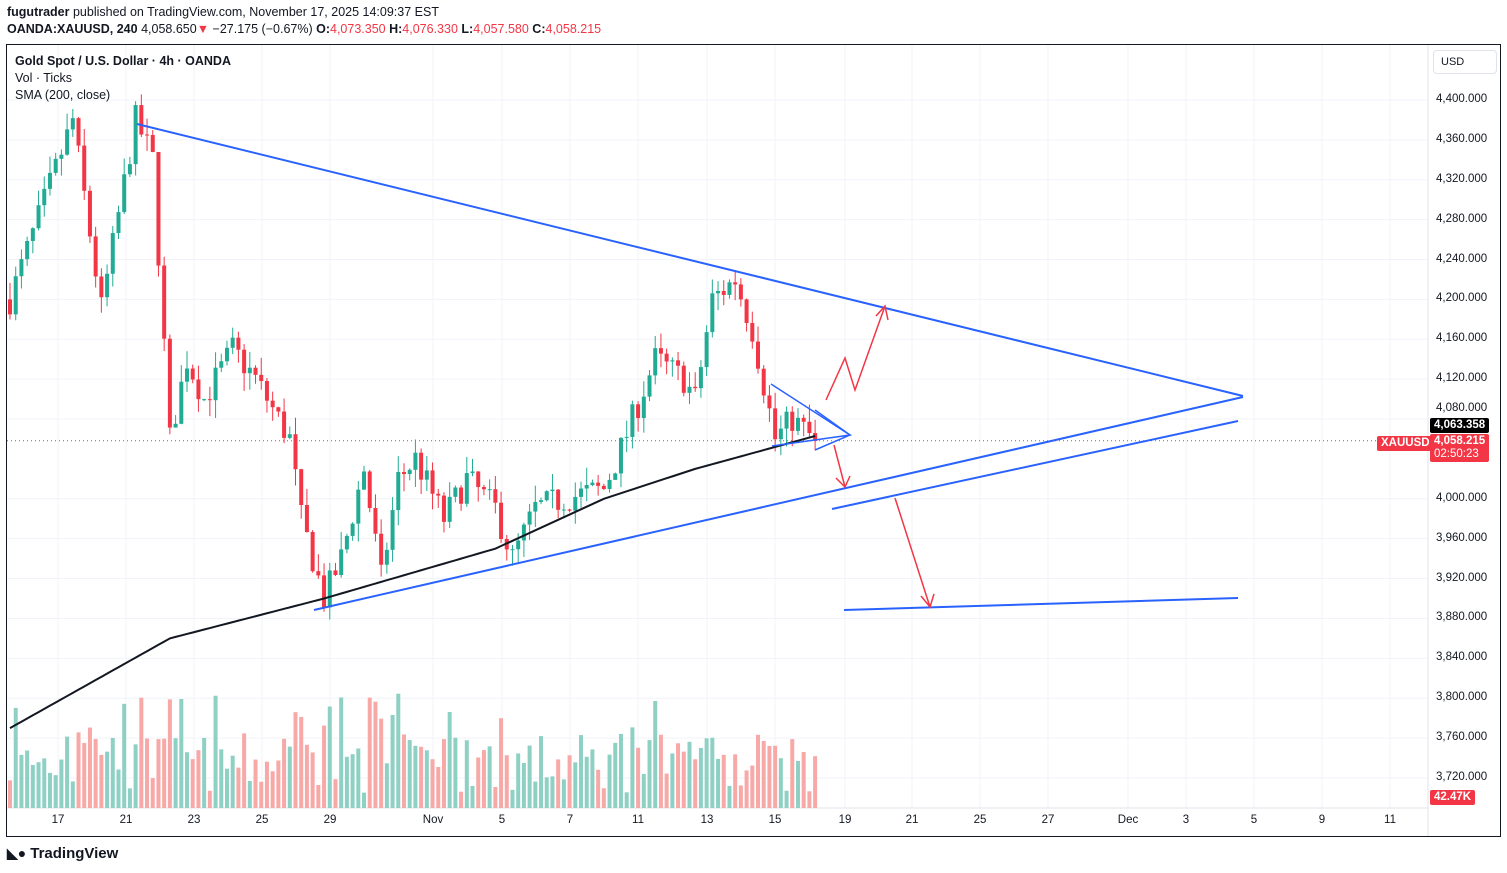 Image resolution: width=1507 pixels, height=873 pixels. Describe the element at coordinates (1462, 178) in the screenshot. I see `price-tick: 4,320.000` at that location.